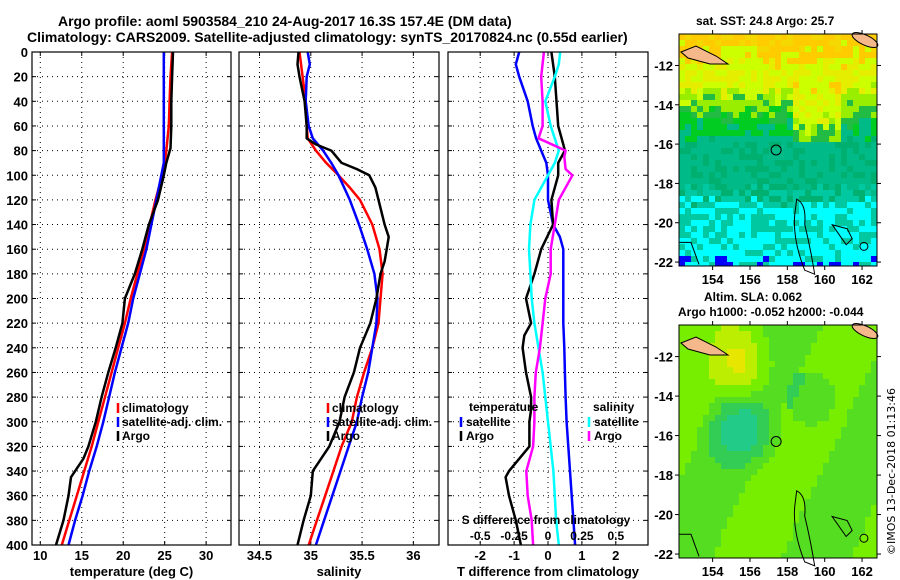 The height and width of the screenshot is (580, 900). I want to click on y-tick-label: 80, so click(21, 151).